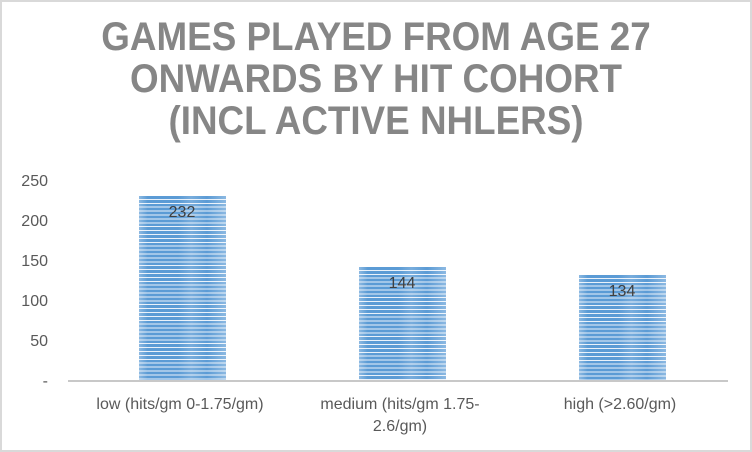  I want to click on x-axis-category-label-1: low (hits/gm 0-1.75/gm), so click(180, 405).